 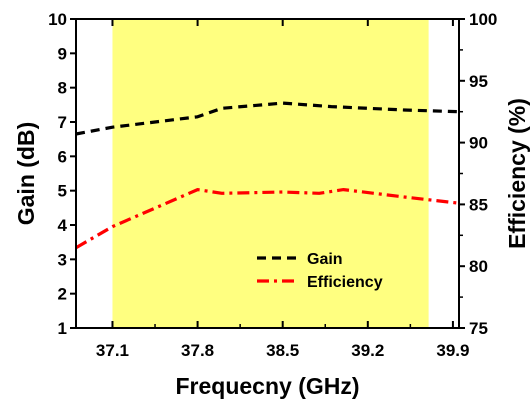 What do you see at coordinates (267, 386) in the screenshot?
I see `x-axis-title: Frequecny (GHz)` at bounding box center [267, 386].